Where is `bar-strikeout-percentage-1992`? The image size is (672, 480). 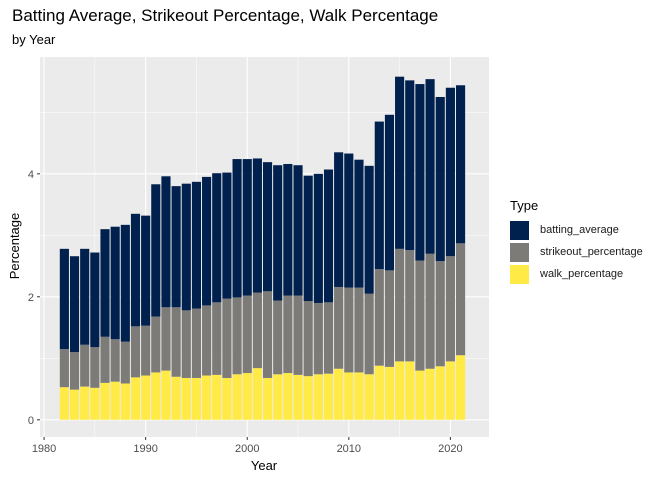
bar-strikeout-percentage-1992 is located at coordinates (166, 339).